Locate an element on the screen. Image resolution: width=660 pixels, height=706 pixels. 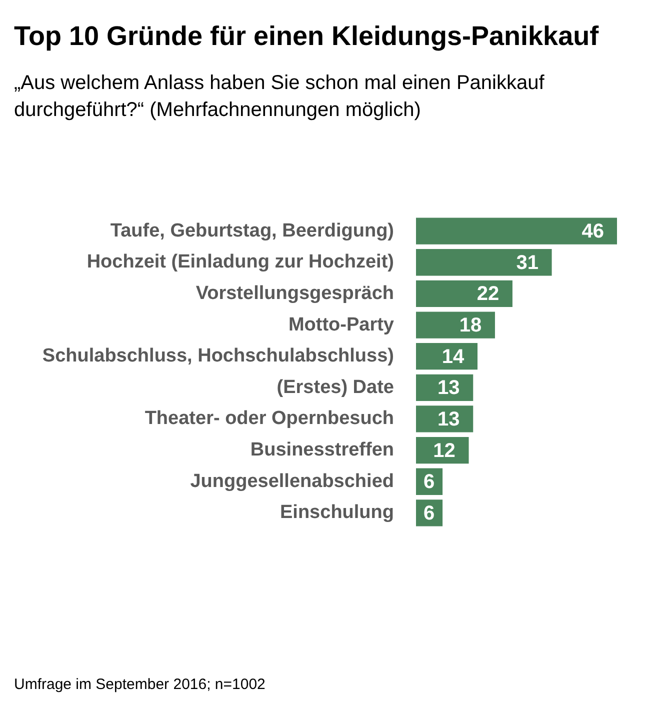
y-tick-label: Schulabschluss, Hochschulabschluss) is located at coordinates (218, 356).